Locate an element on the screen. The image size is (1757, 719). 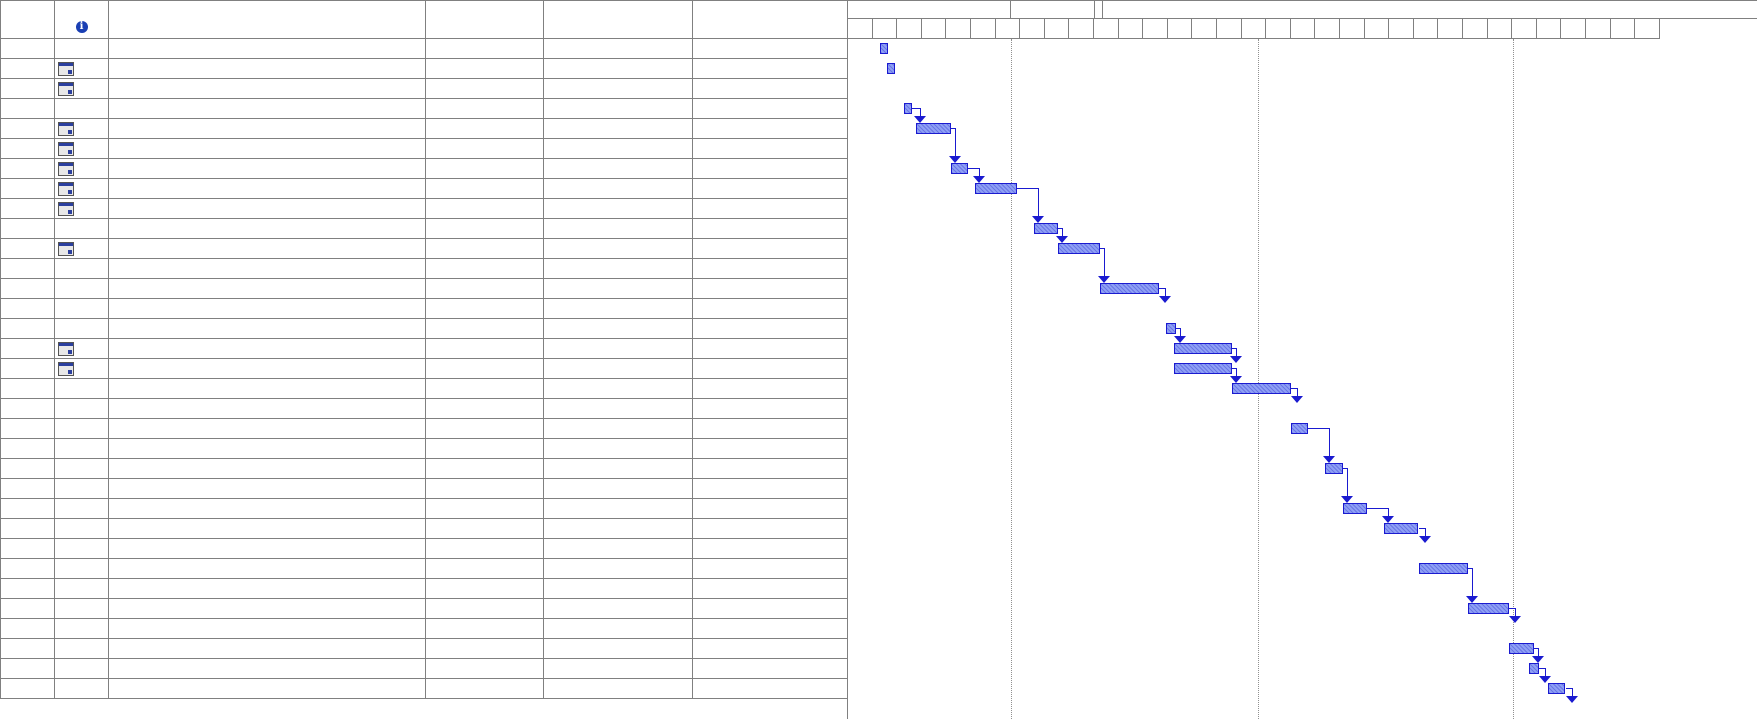
col-header-indicators: i is located at coordinates (81, 19).